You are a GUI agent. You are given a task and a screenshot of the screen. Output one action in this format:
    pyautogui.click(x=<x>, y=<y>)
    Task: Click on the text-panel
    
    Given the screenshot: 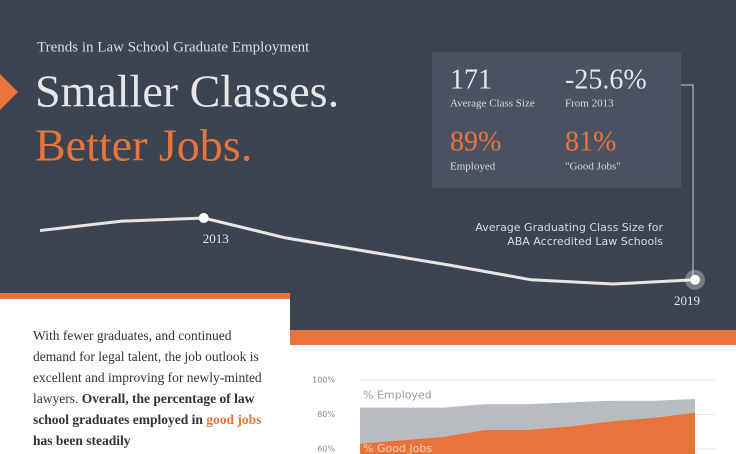 What is the action you would take?
    pyautogui.click(x=145, y=376)
    